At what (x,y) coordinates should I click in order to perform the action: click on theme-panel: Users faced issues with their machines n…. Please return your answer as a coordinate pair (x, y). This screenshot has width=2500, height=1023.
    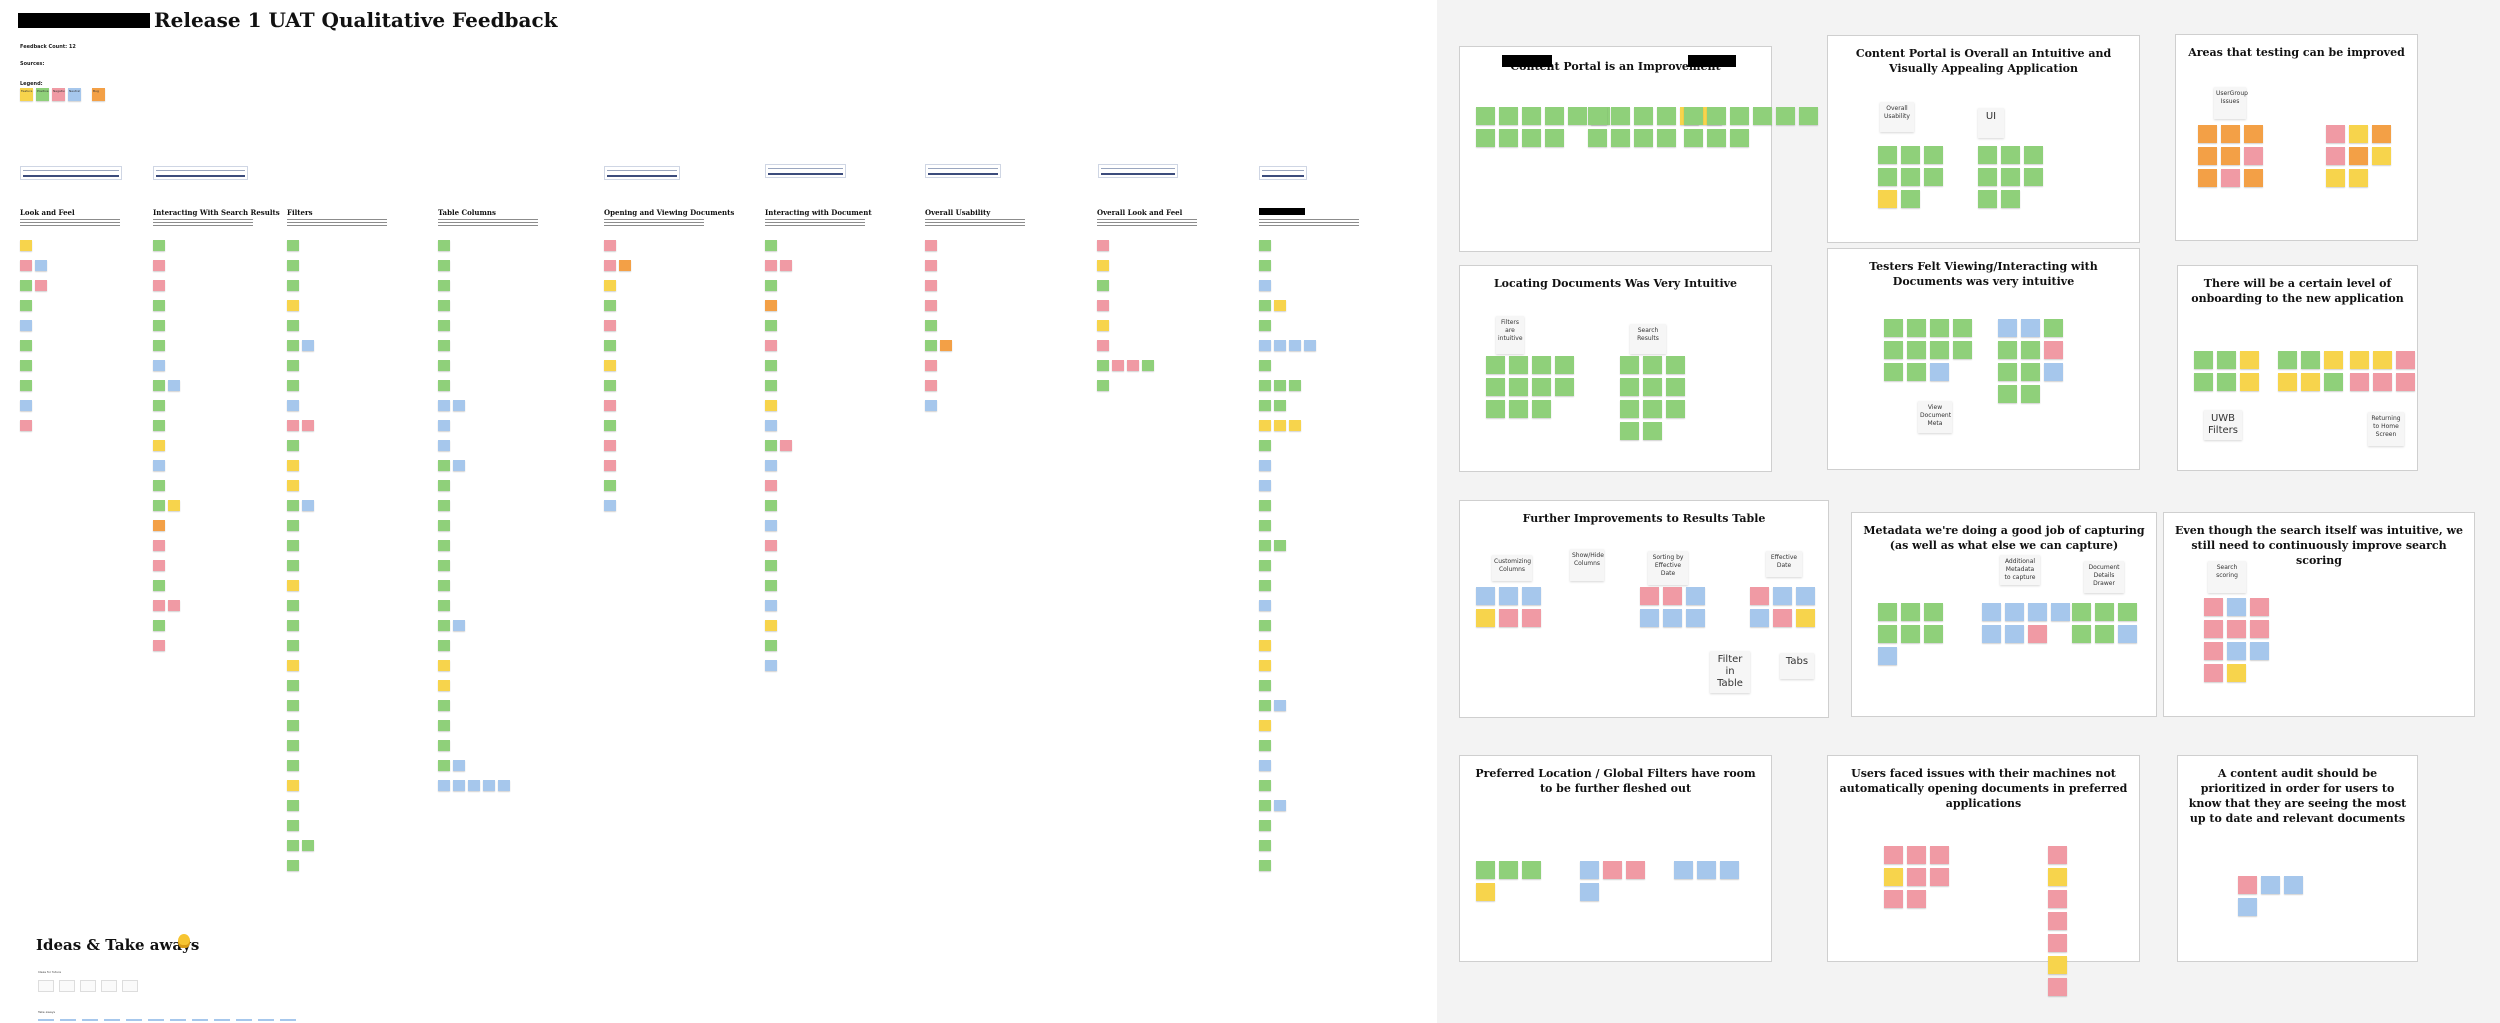
    Looking at the image, I should click on (1983, 875).